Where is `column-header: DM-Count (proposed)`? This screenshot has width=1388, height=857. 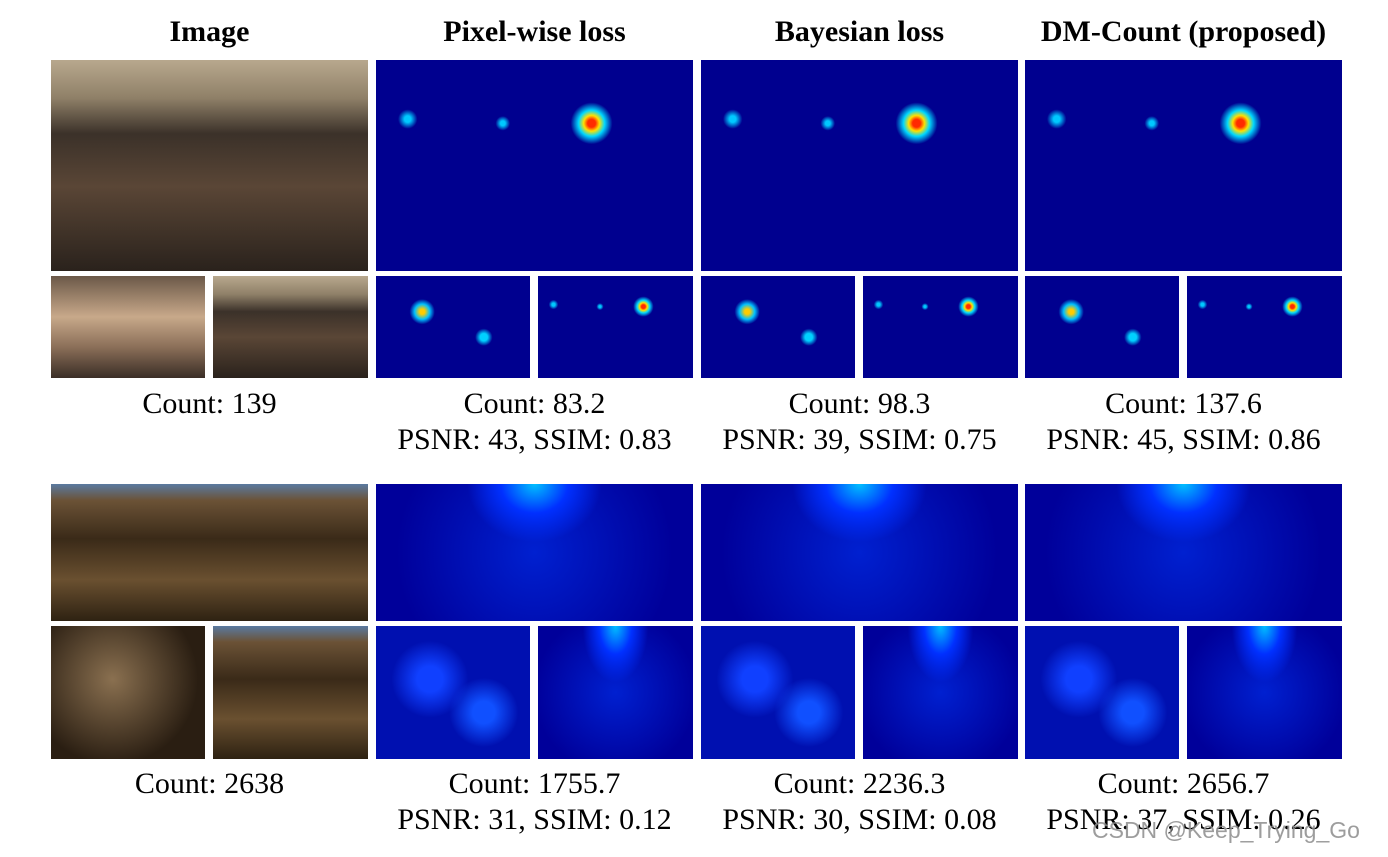 column-header: DM-Count (proposed) is located at coordinates (1183, 31).